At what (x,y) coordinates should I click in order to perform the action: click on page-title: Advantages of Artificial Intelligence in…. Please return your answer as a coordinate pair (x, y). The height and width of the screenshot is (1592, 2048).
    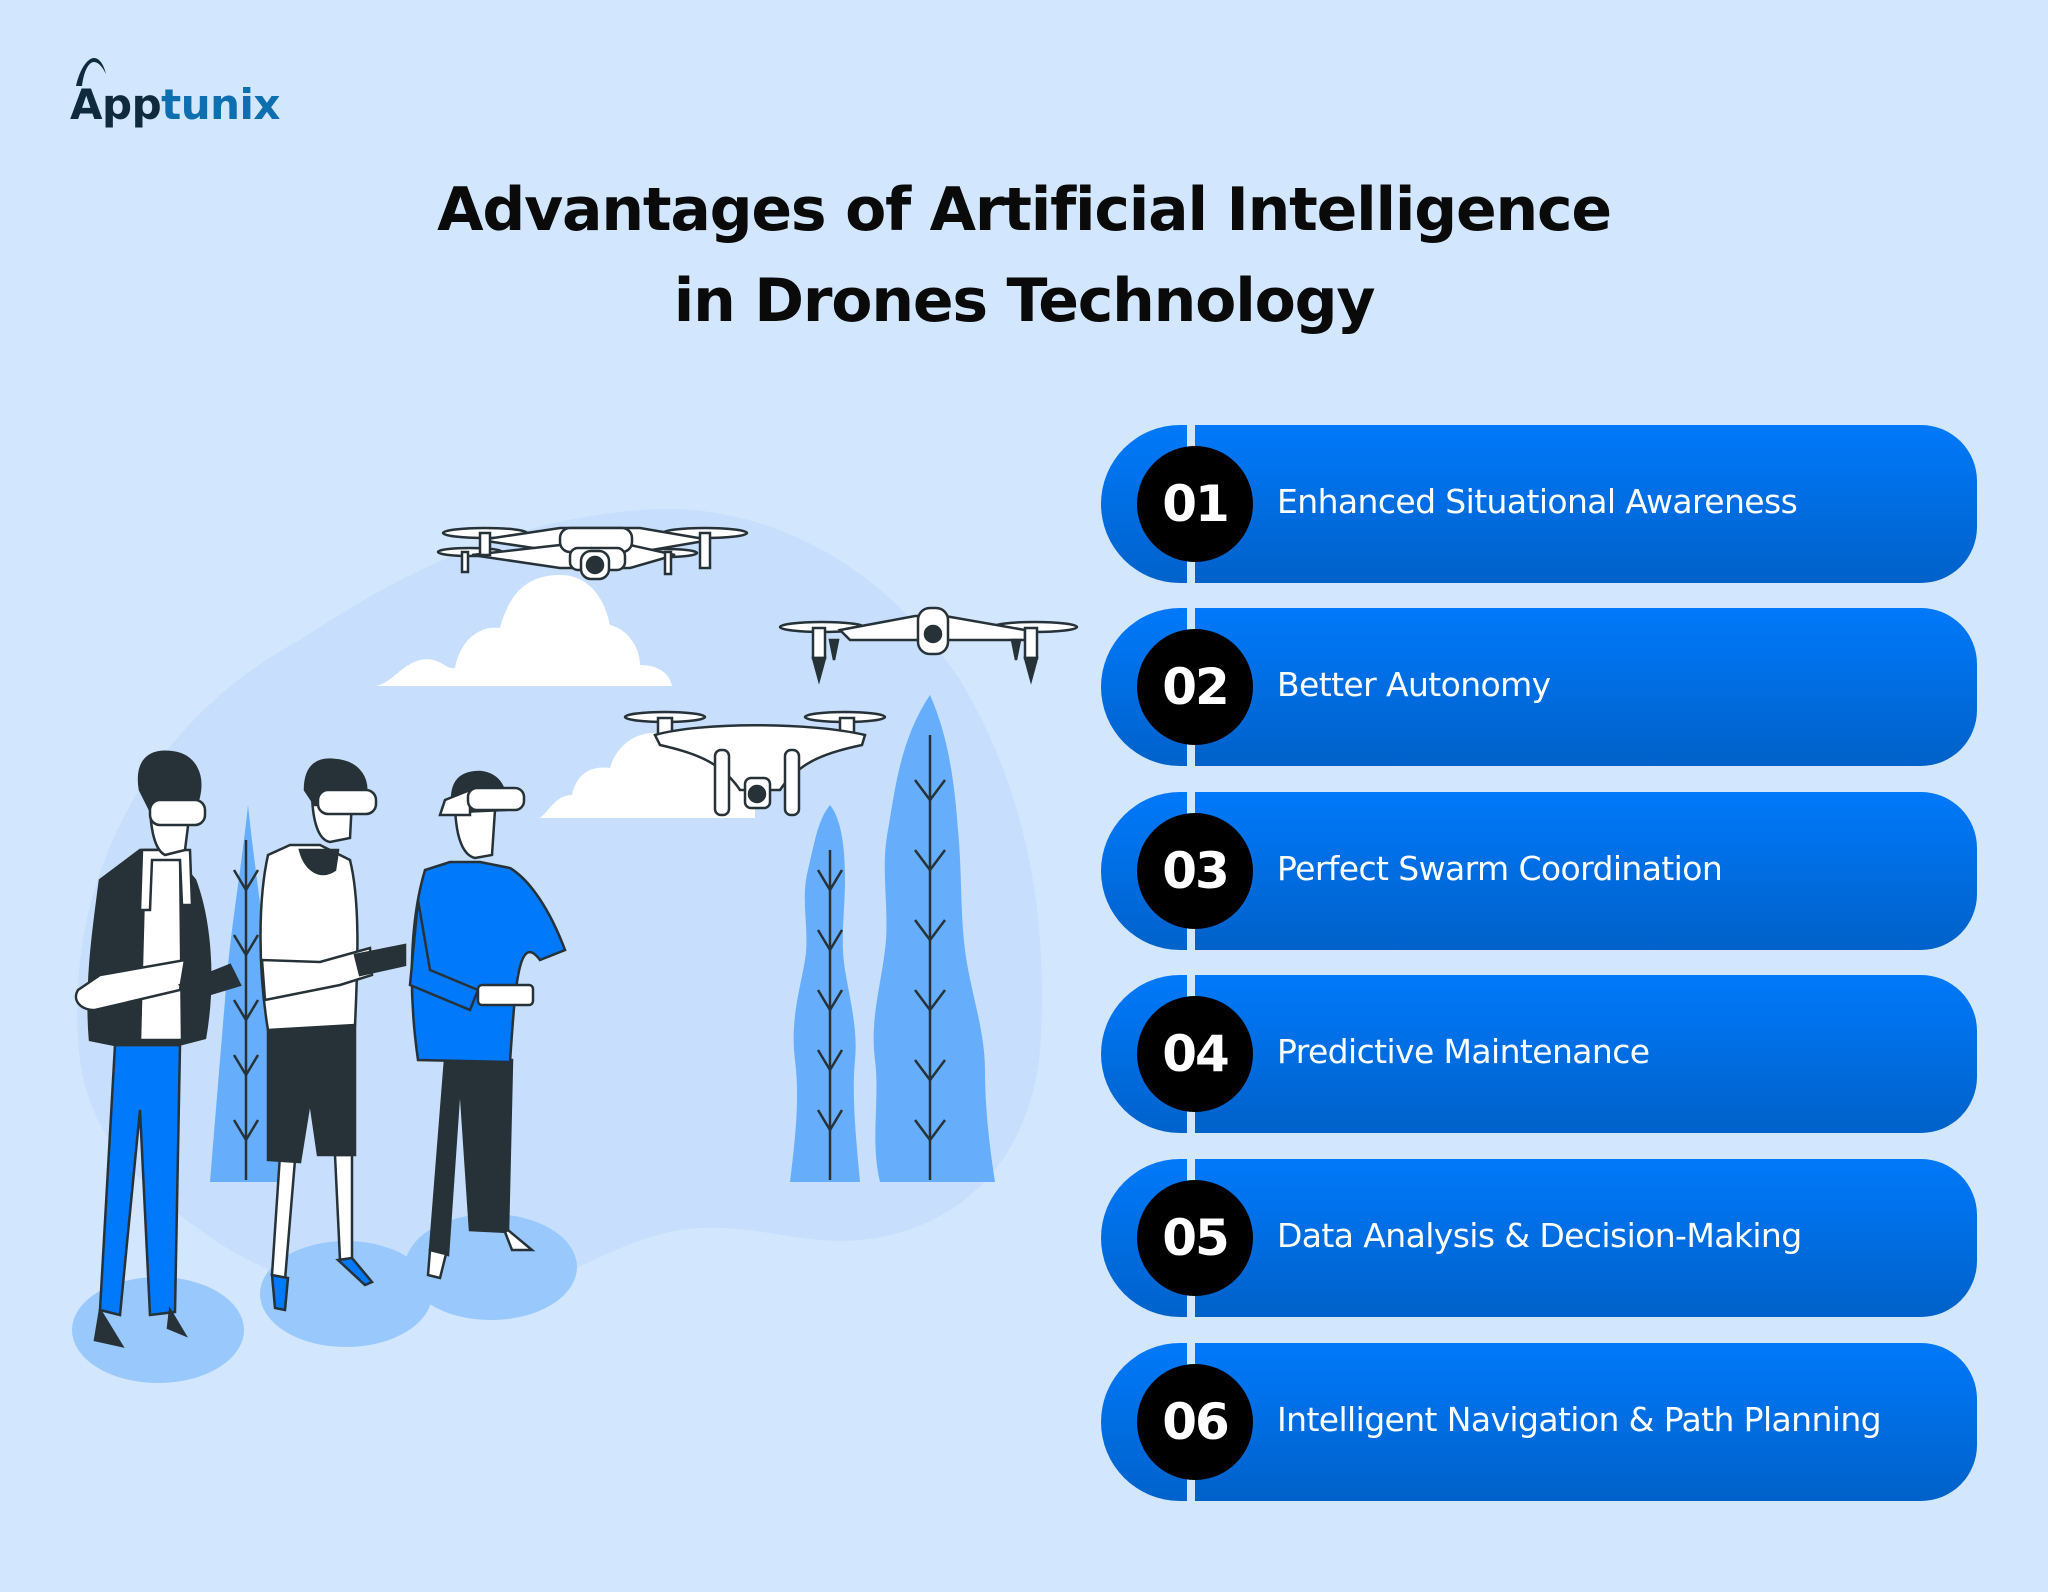
    Looking at the image, I should click on (1024, 256).